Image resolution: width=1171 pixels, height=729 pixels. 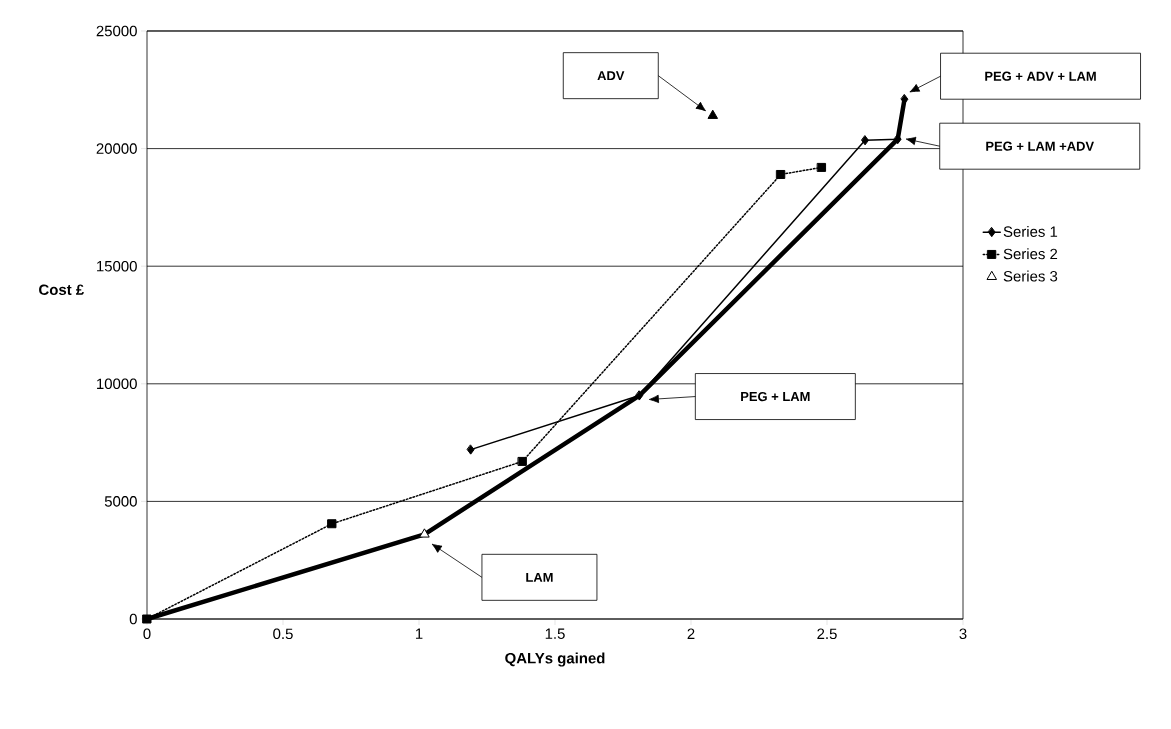 I want to click on legend-label: Series 1, so click(x=1030, y=231).